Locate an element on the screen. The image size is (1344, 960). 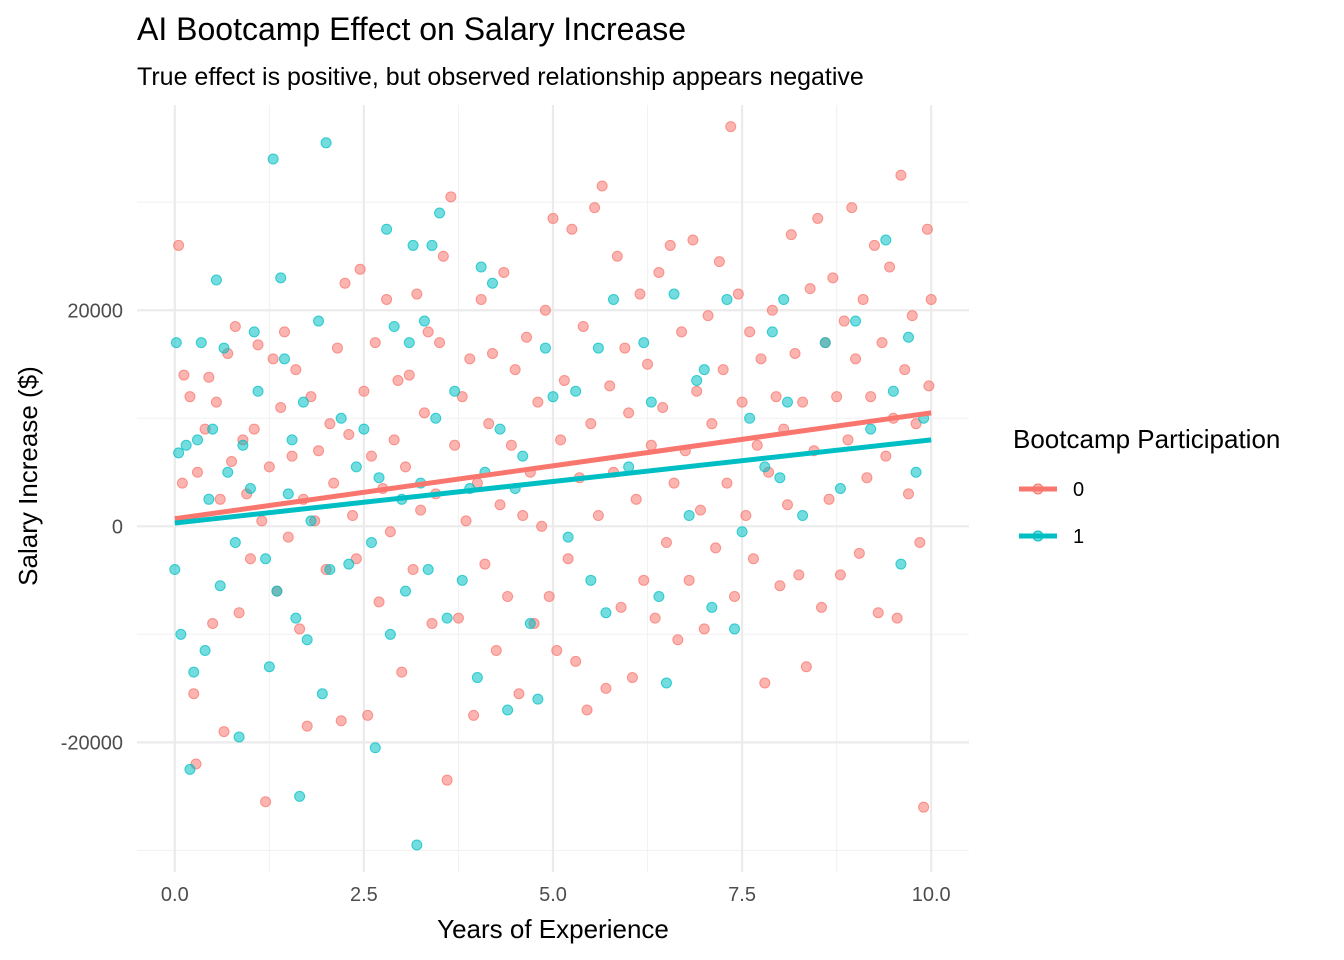
y-tick-label: -20000 is located at coordinates (92, 743).